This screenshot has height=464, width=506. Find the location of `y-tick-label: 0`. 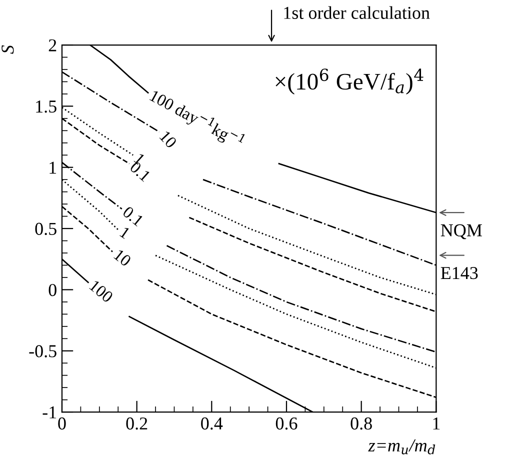

y-tick-label: 0 is located at coordinates (52, 290).